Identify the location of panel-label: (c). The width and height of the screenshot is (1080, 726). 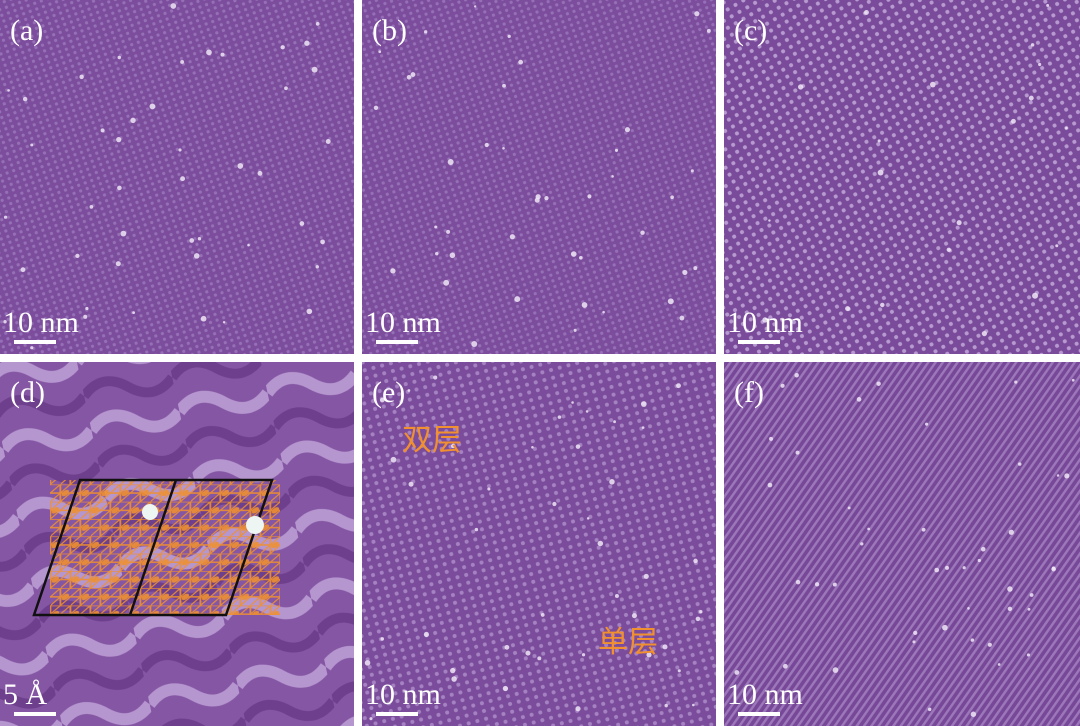
(750, 30).